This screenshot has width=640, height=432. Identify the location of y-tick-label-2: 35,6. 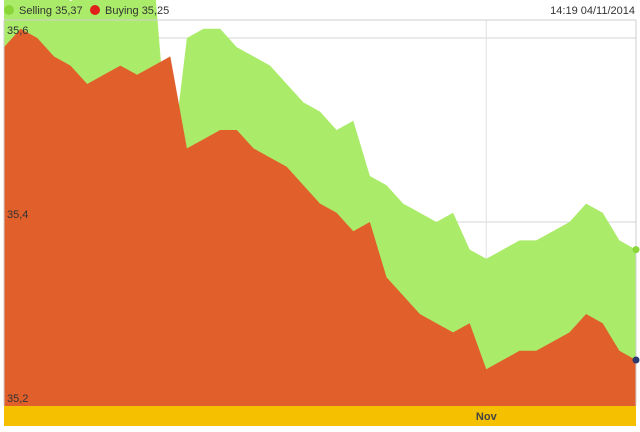
(17, 31).